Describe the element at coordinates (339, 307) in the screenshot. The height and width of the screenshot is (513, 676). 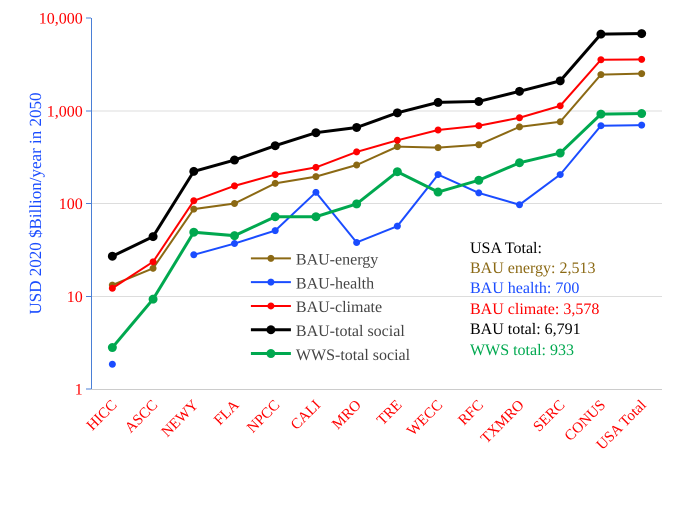
I see `legend-label: BAU-climate` at that location.